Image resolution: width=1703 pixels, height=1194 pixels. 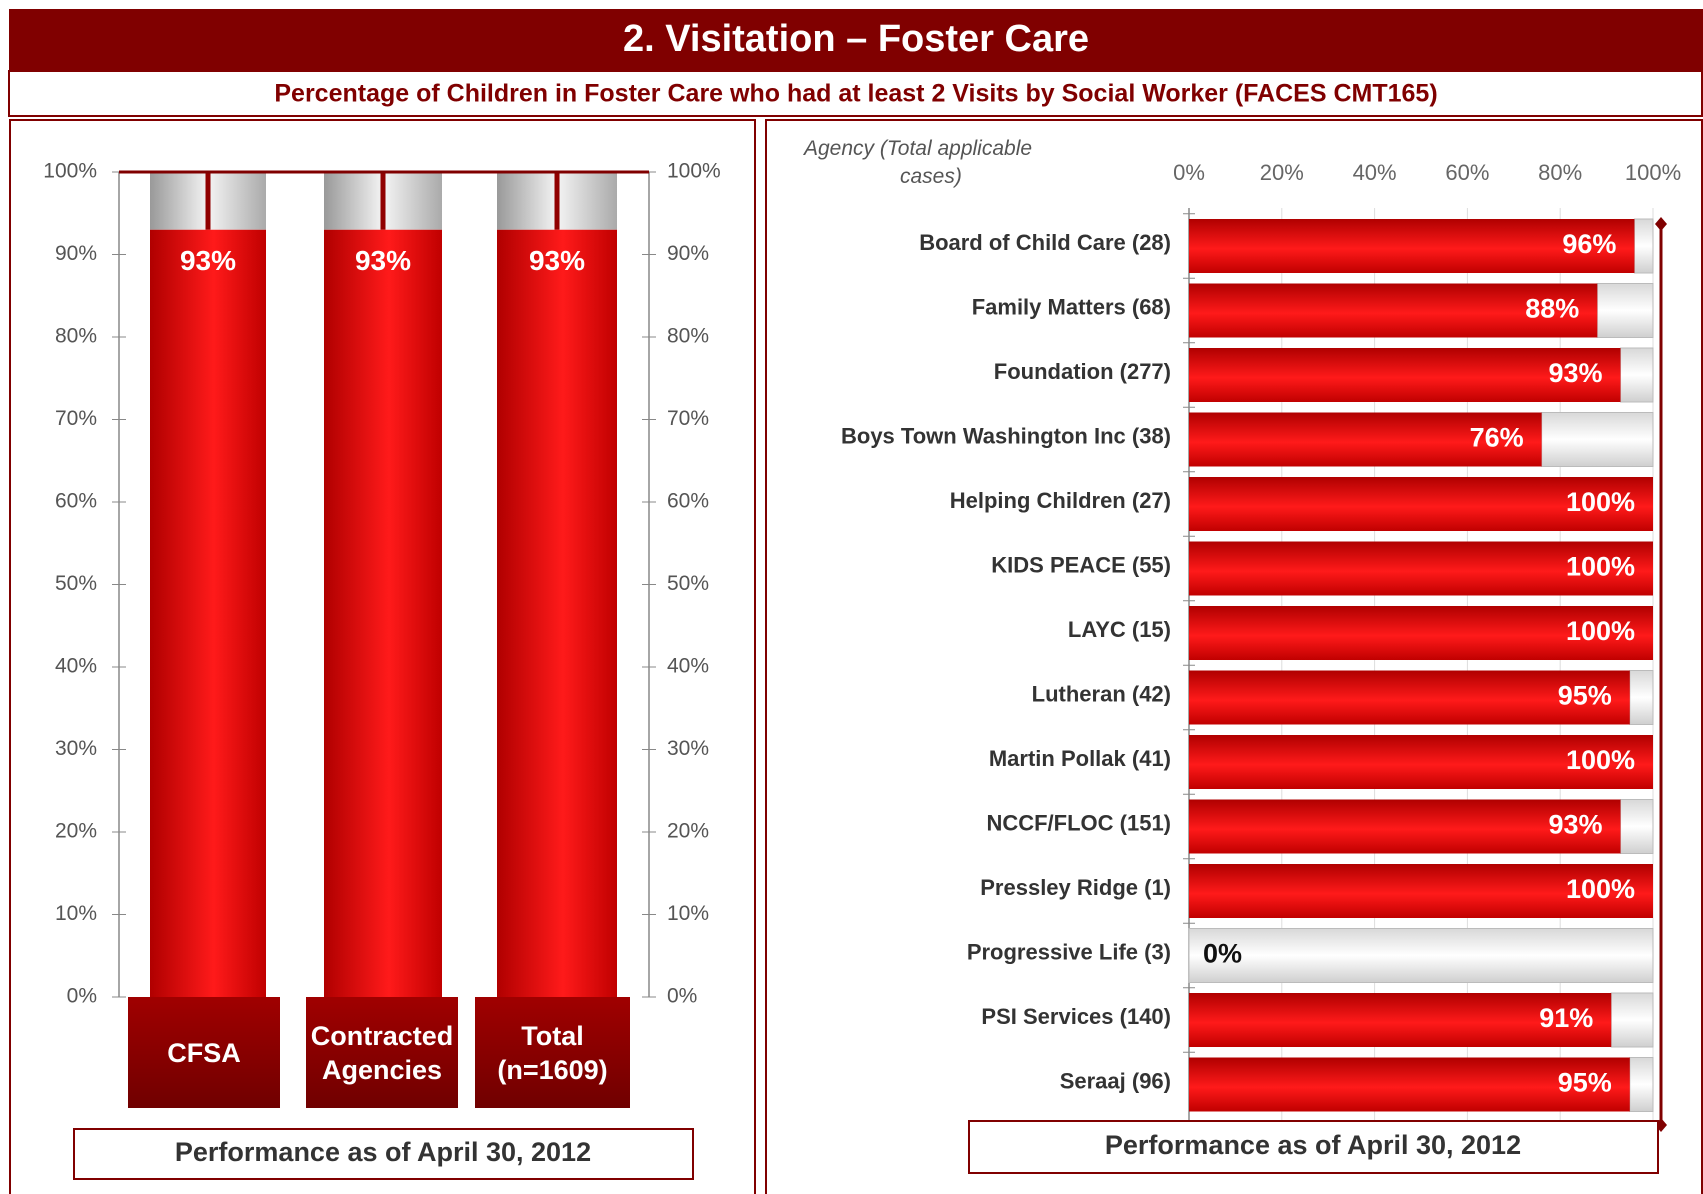 What do you see at coordinates (688, 336) in the screenshot?
I see `y2-tick-label: 80%` at bounding box center [688, 336].